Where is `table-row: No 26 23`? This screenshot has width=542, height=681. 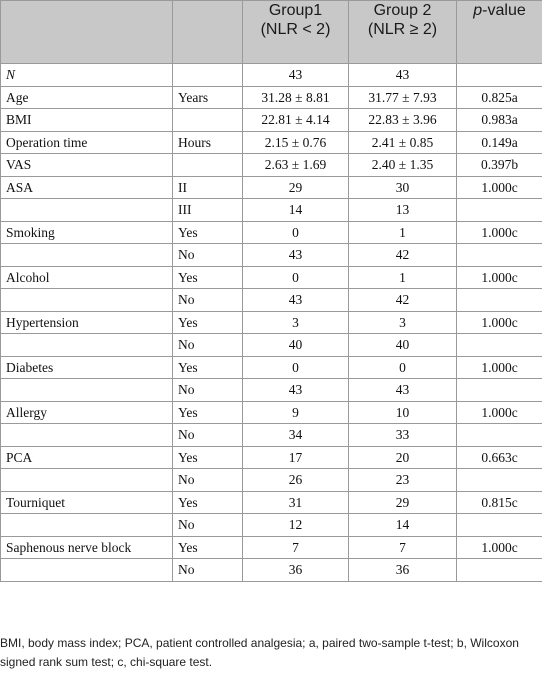
table-row: No 26 23 is located at coordinates (271, 480).